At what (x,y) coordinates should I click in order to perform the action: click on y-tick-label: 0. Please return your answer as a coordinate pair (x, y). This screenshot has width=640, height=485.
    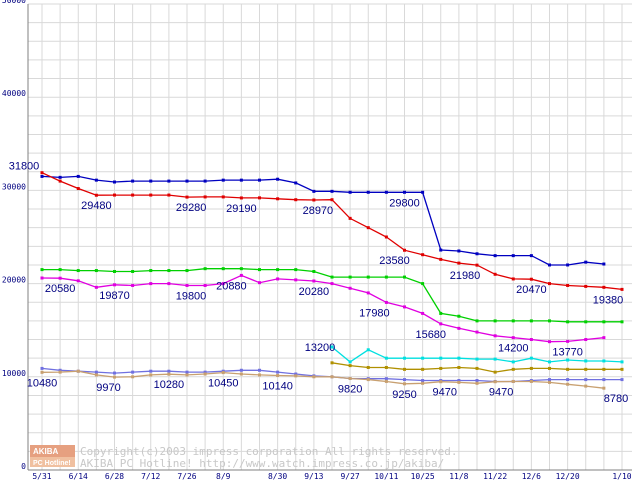
    Looking at the image, I should click on (23, 466).